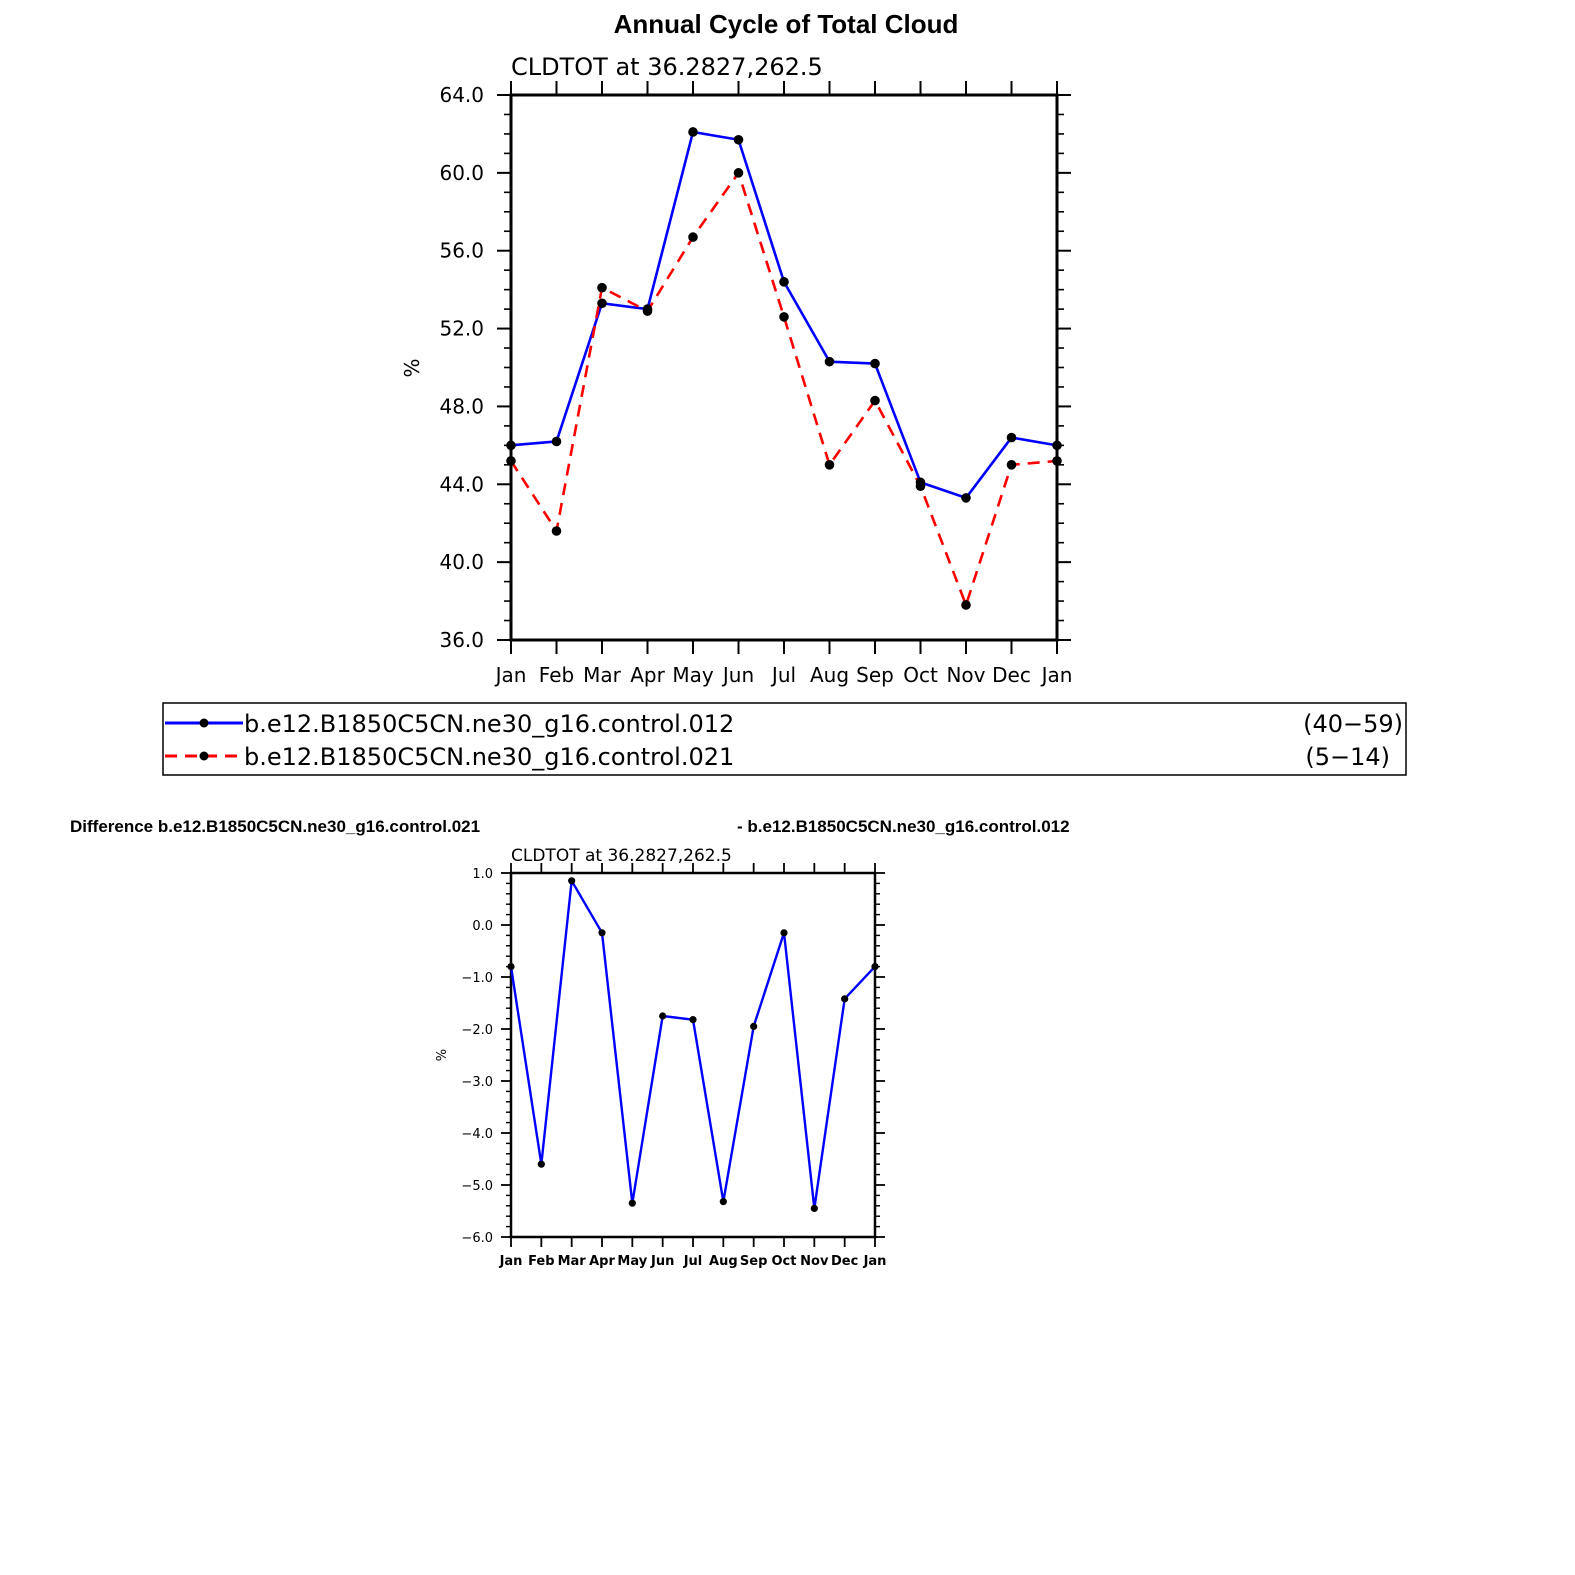  I want to click on difference-x-tick-labels: Jan Feb Mar Apr May Jun Jul Aug Sep Oct Nov Dec Jan, so click(693, 1261).